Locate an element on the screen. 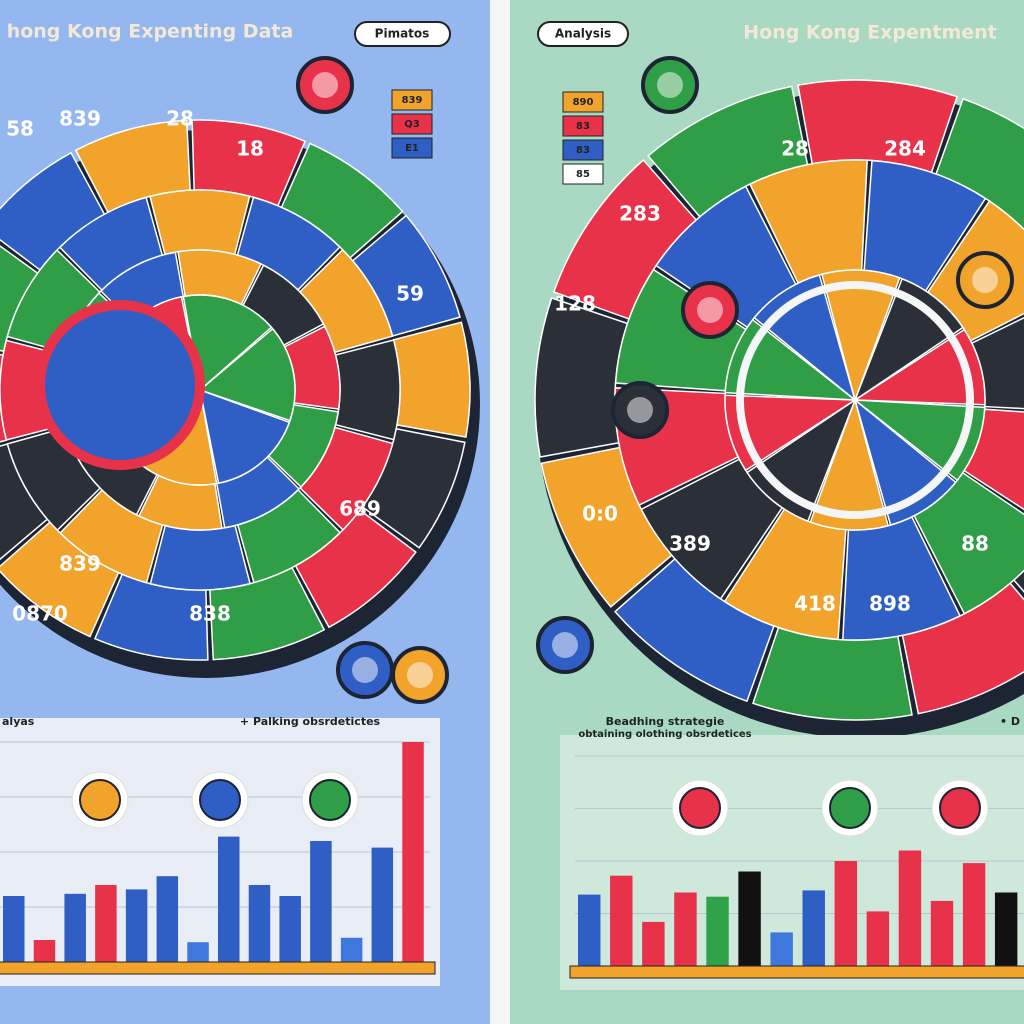 The width and height of the screenshot is (1024, 1024). wheel-label: 418 is located at coordinates (815, 604).